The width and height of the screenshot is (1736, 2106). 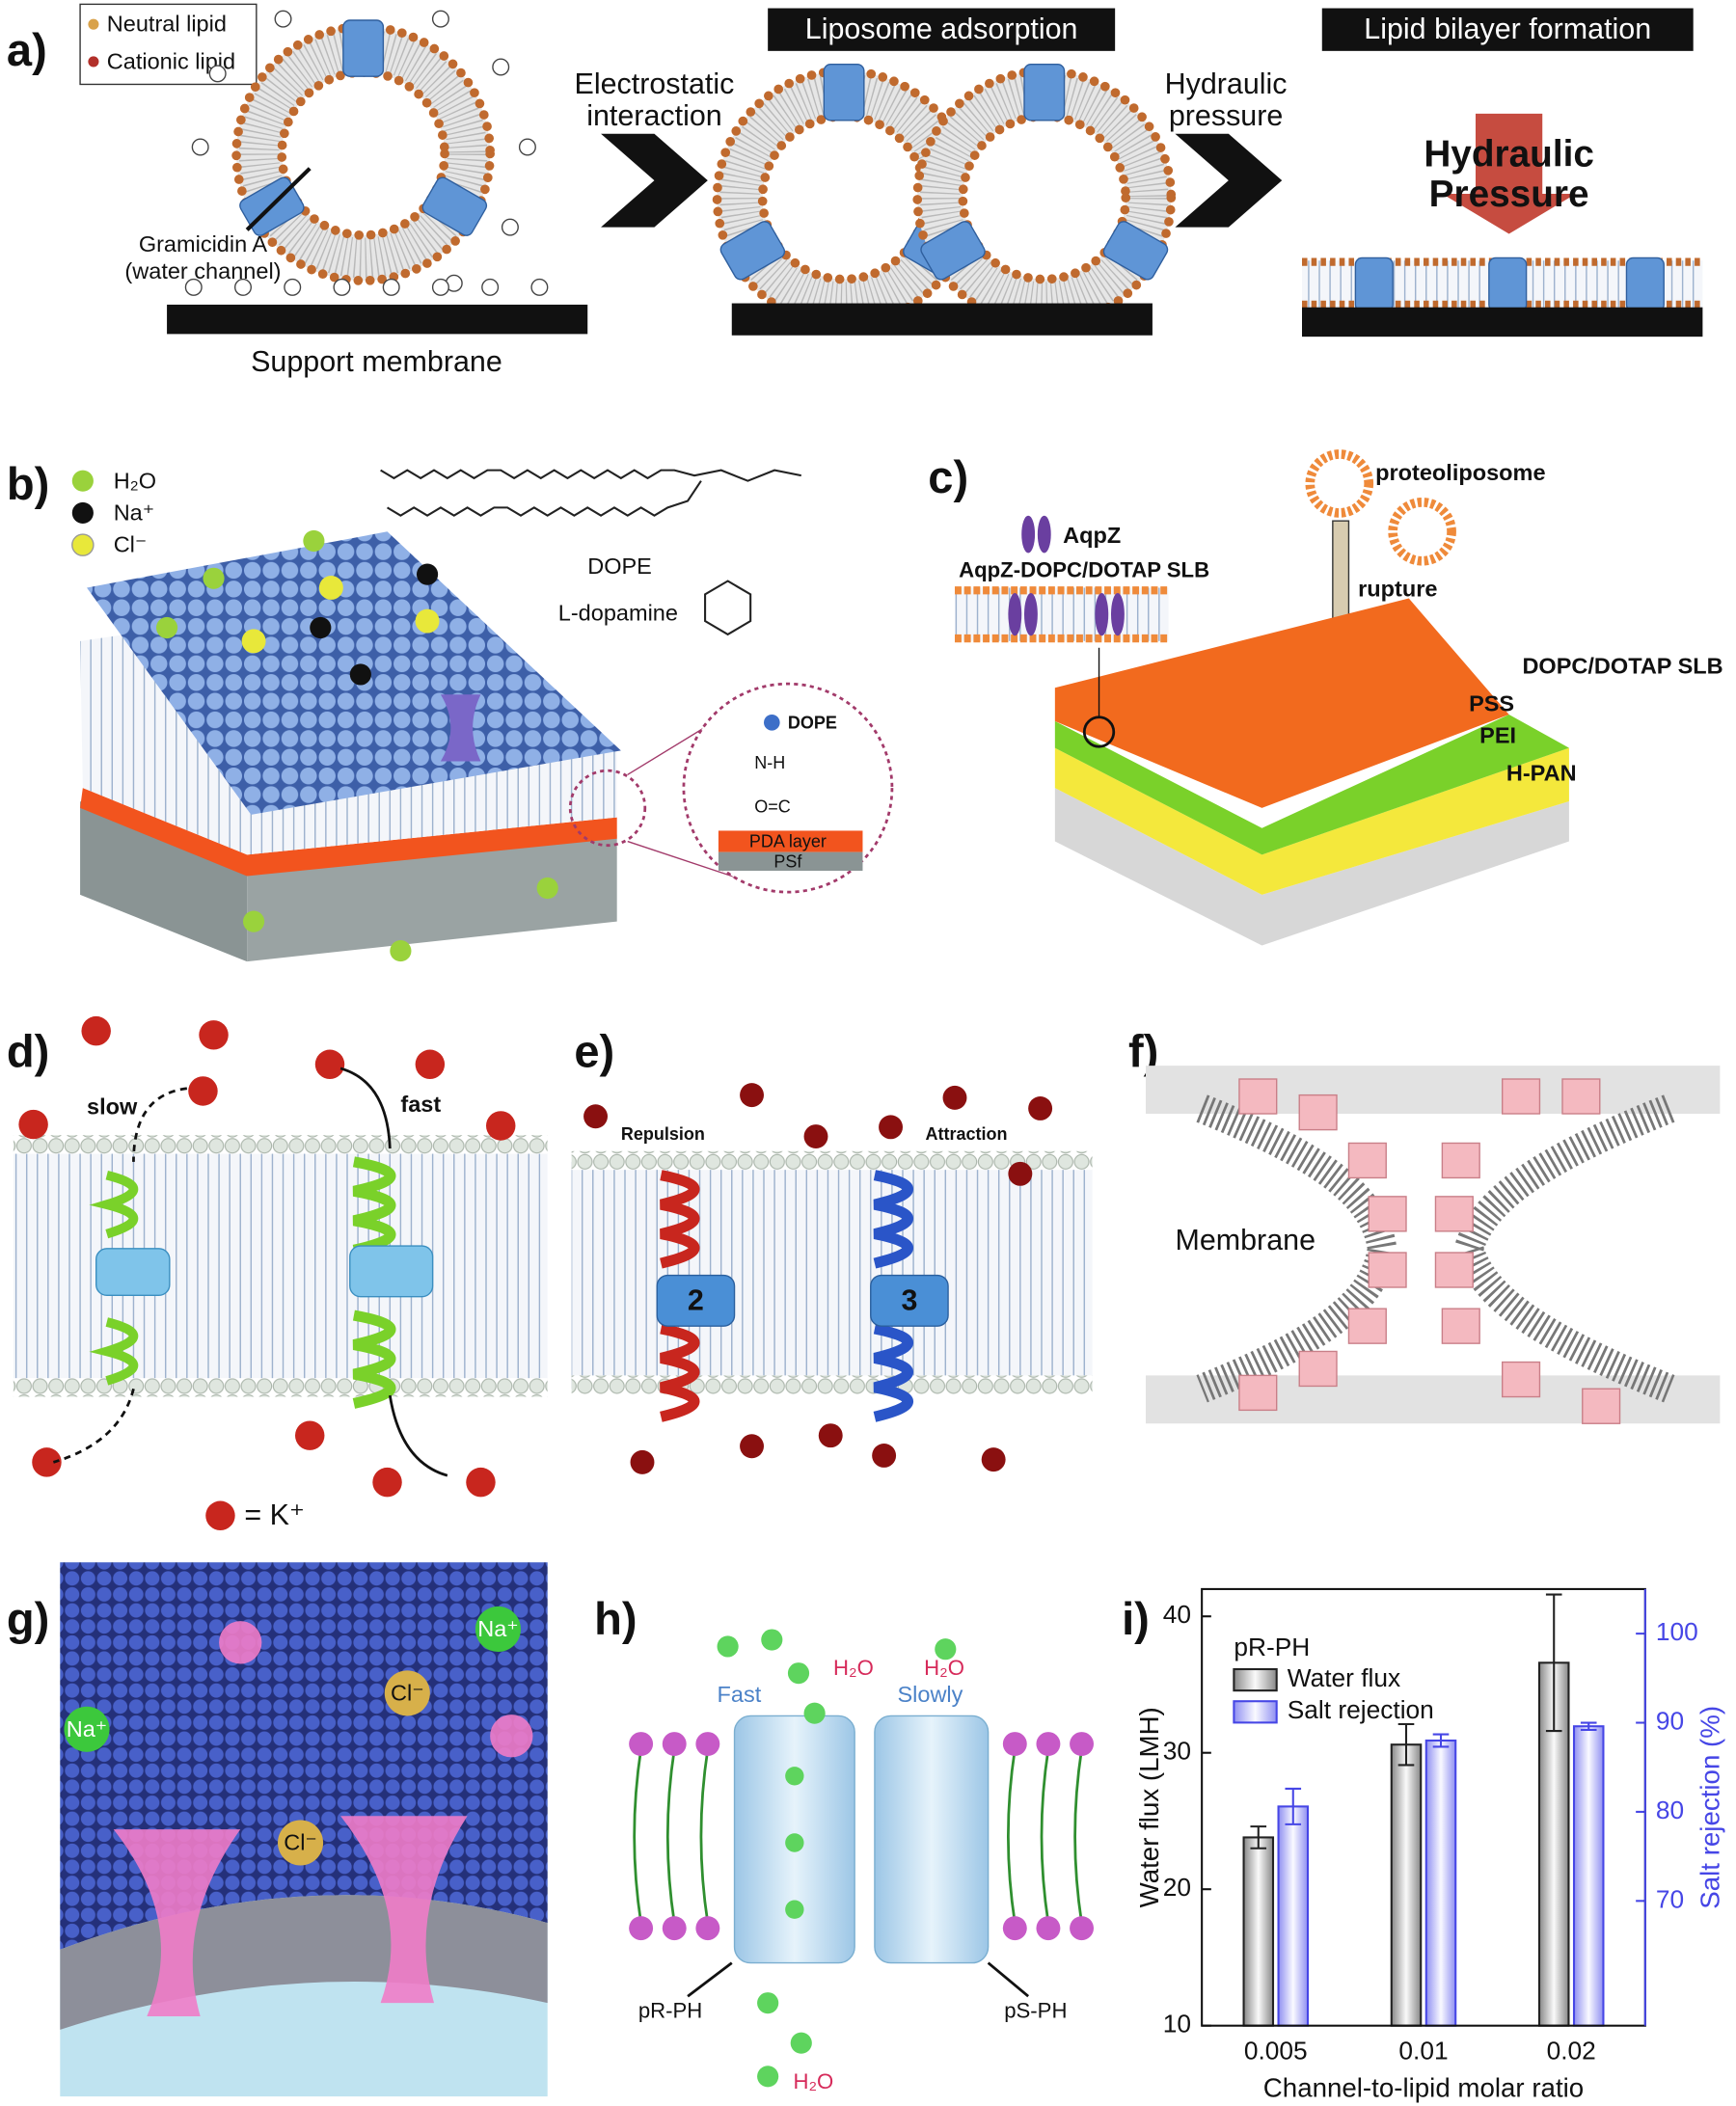 I want to click on annotation: N-H, so click(x=770, y=762).